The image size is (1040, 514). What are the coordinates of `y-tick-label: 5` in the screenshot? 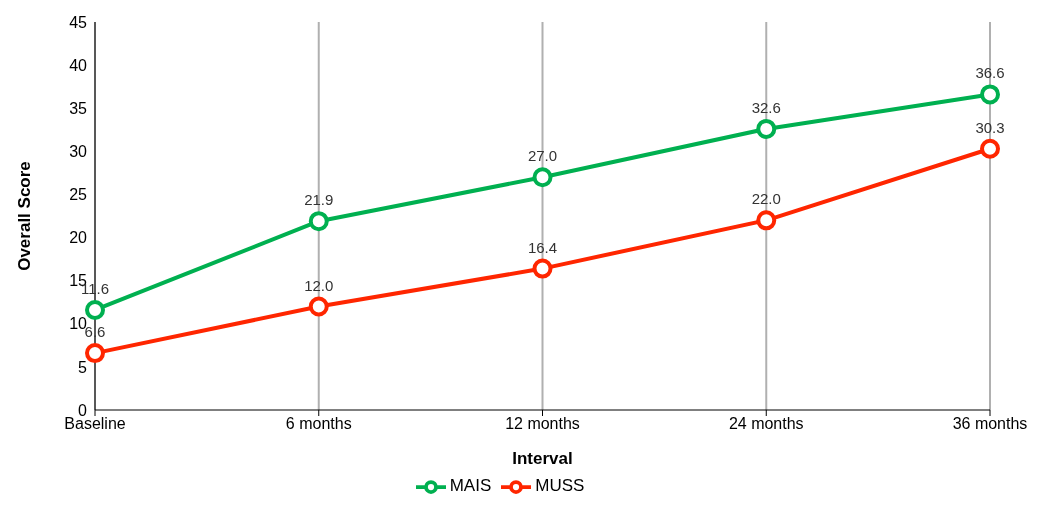 It's located at (83, 367).